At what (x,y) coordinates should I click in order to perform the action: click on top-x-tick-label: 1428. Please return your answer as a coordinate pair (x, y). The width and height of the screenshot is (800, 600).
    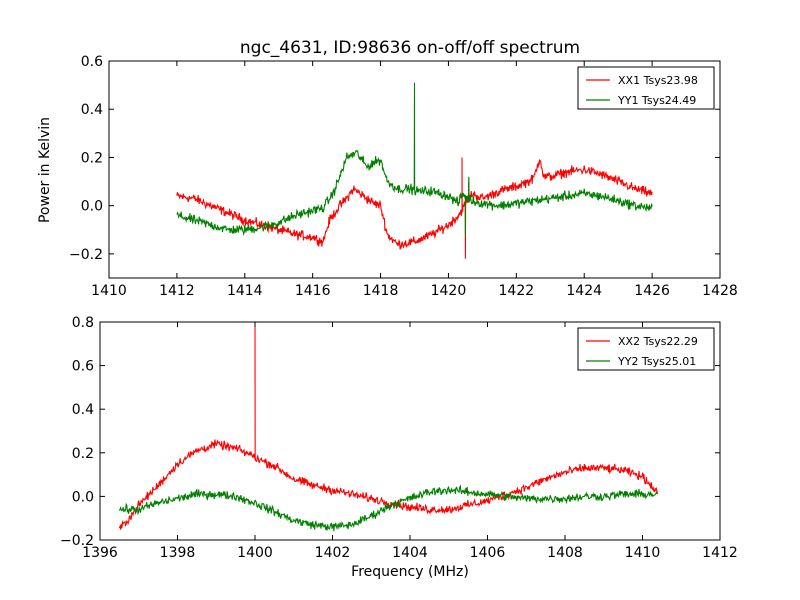
    Looking at the image, I should click on (720, 291).